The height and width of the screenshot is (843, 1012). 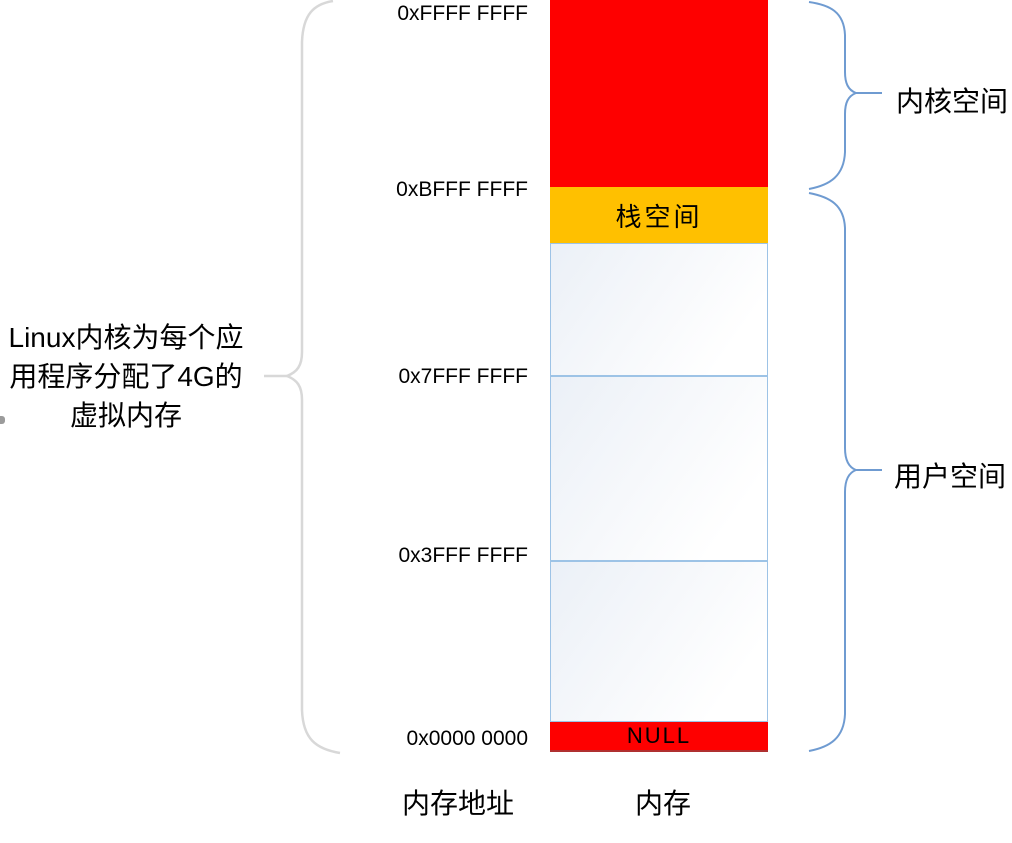 I want to click on segment-free-middle, so click(x=659, y=468).